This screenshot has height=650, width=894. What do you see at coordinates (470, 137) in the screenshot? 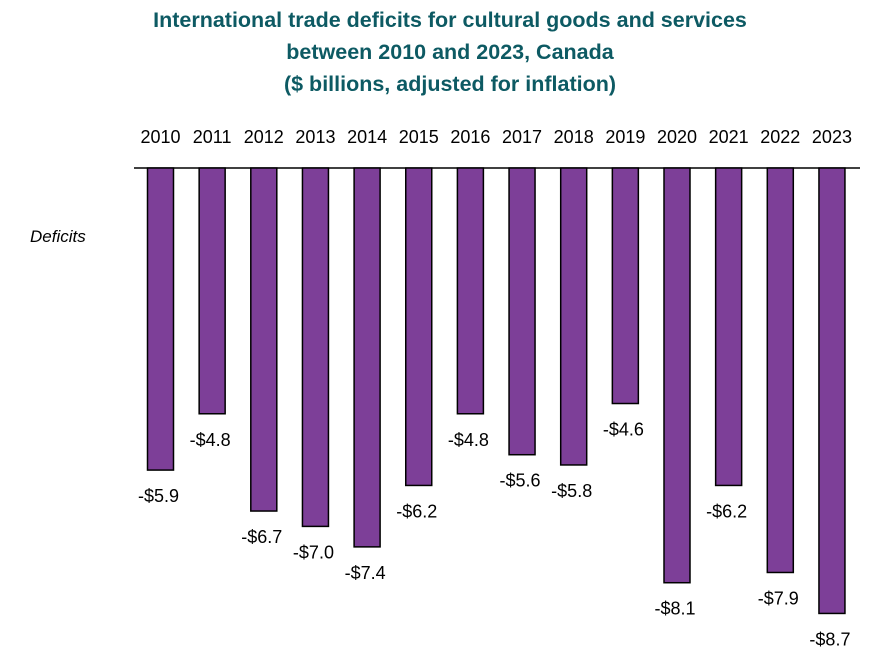
I see `x-tick-label: 2016` at bounding box center [470, 137].